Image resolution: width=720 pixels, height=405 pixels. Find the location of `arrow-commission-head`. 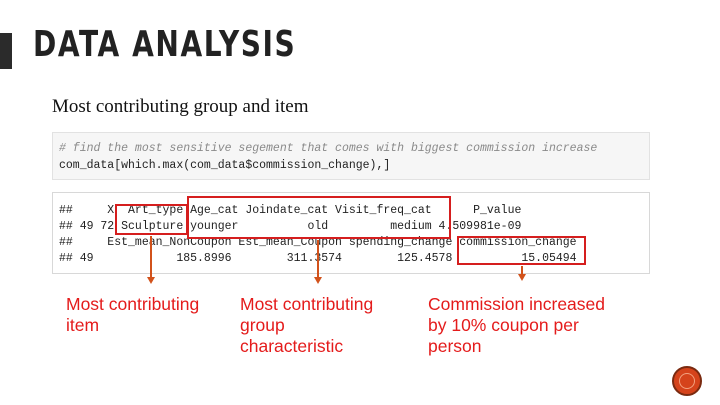

arrow-commission-head is located at coordinates (522, 277).